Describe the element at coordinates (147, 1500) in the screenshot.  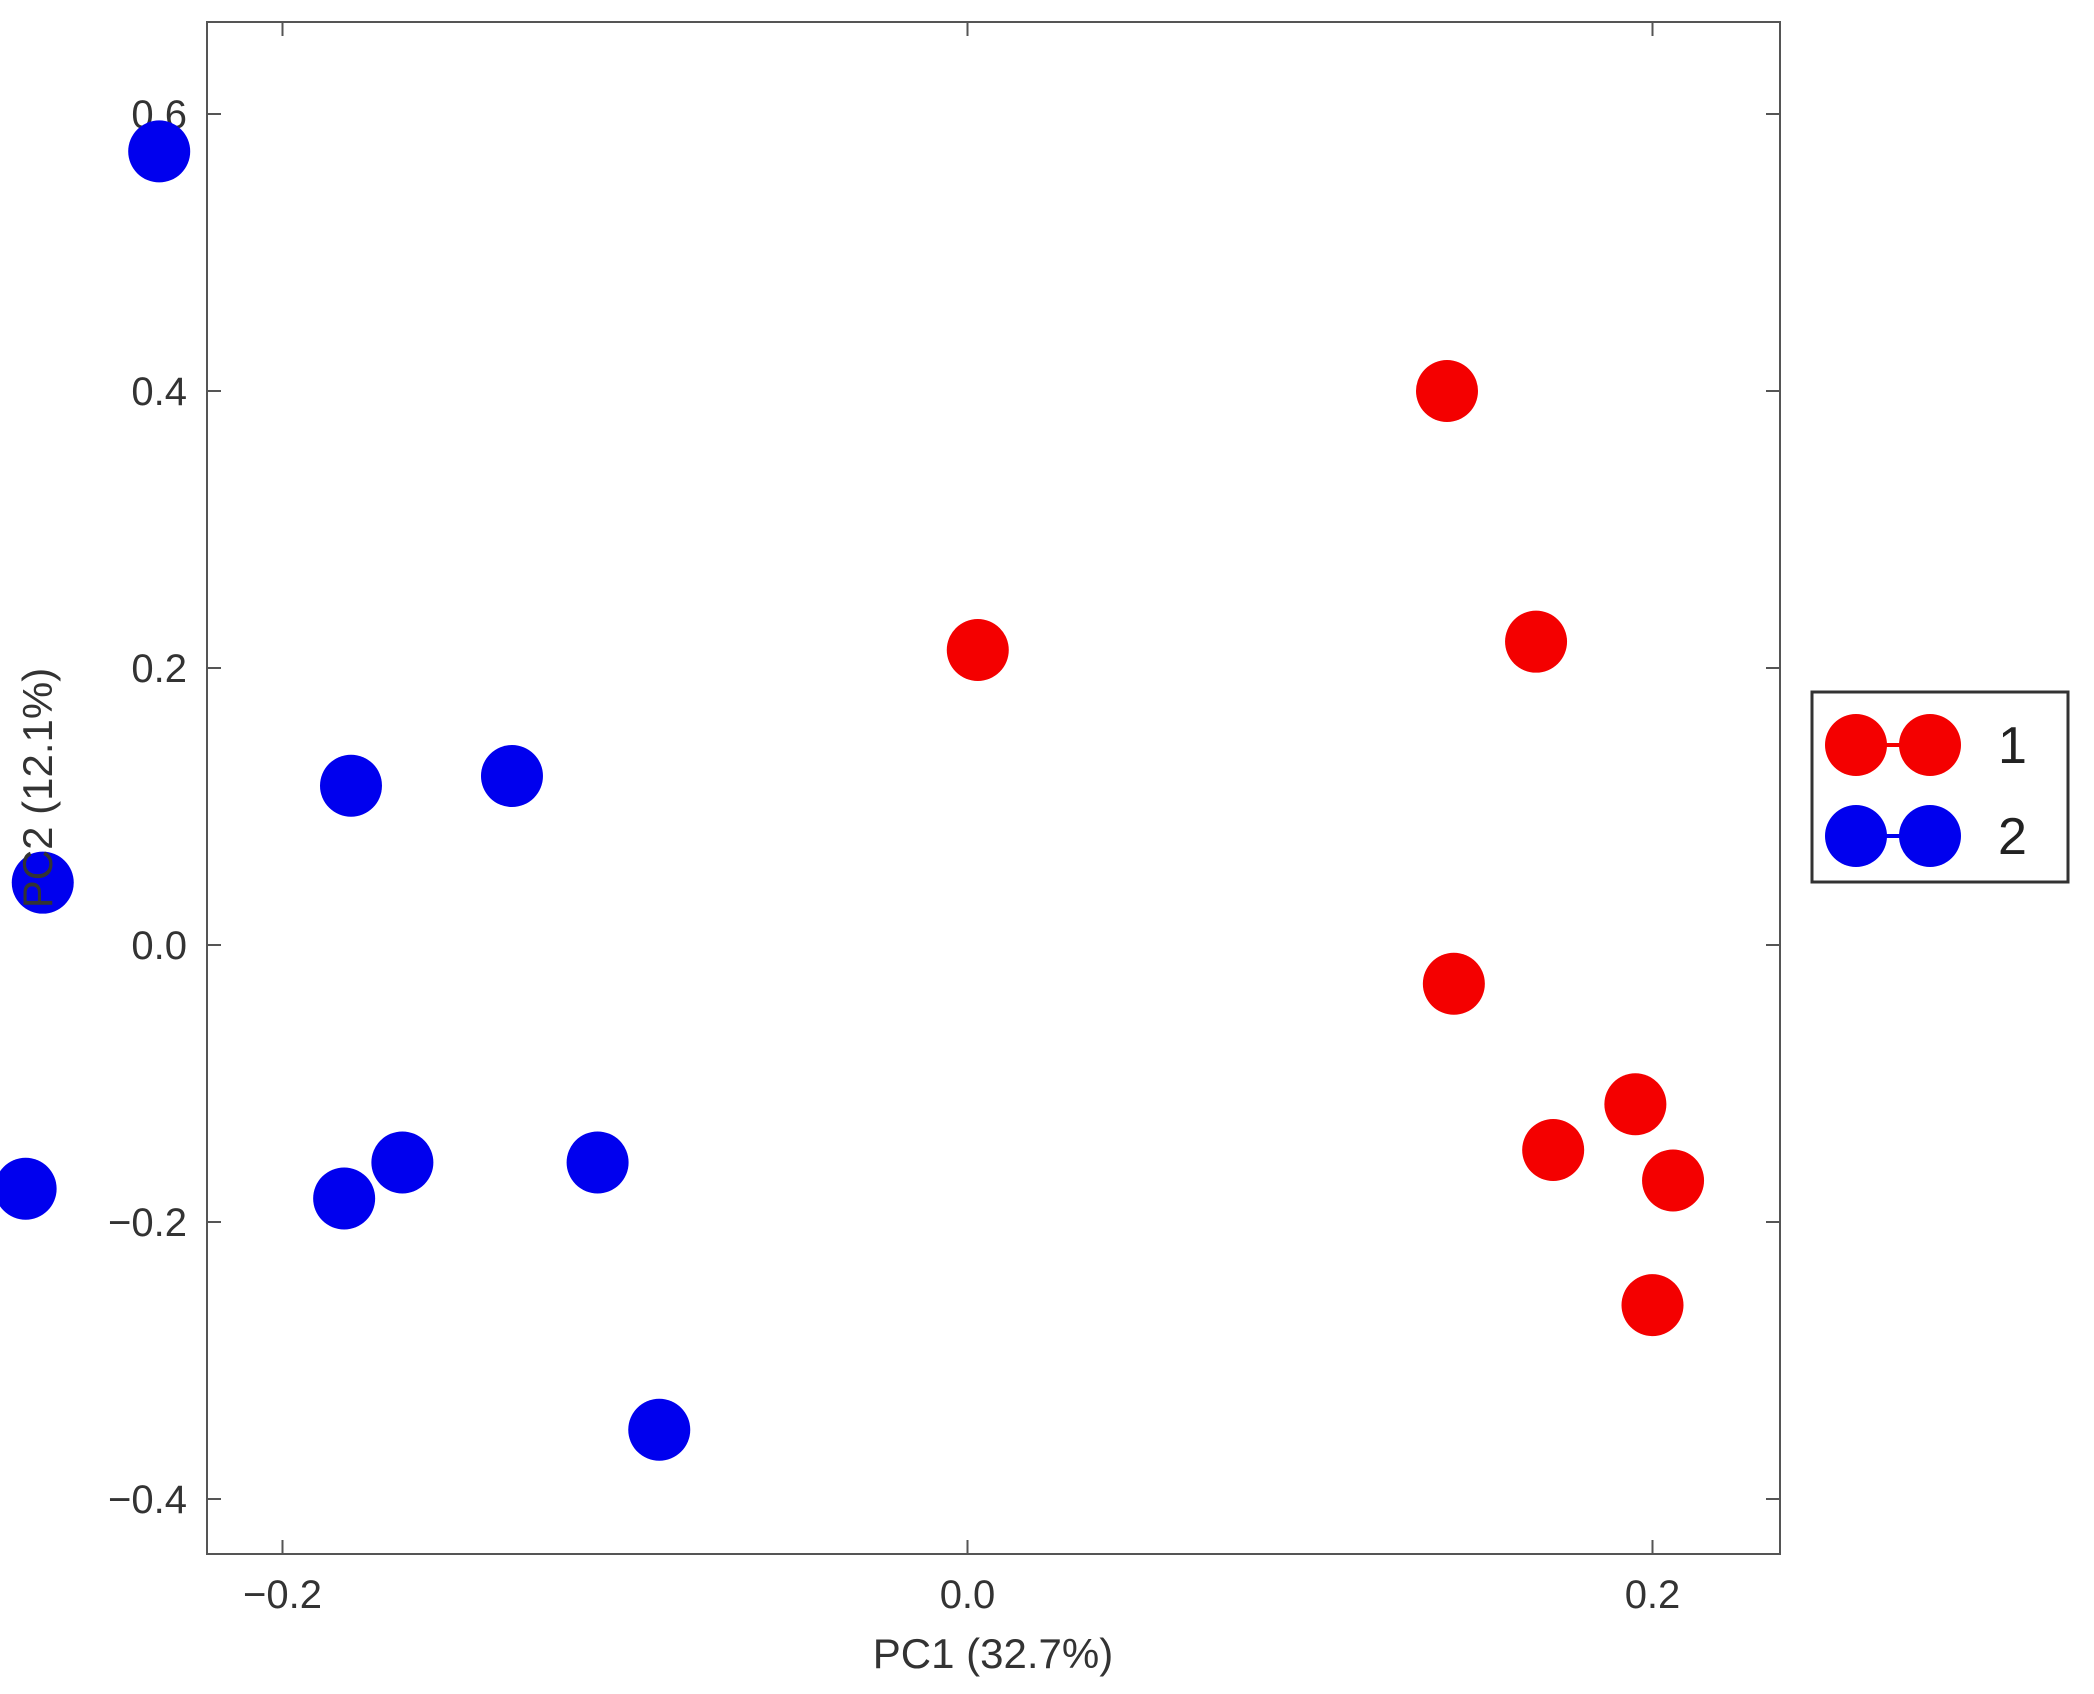
I see `y-tick-label: −0.4` at that location.